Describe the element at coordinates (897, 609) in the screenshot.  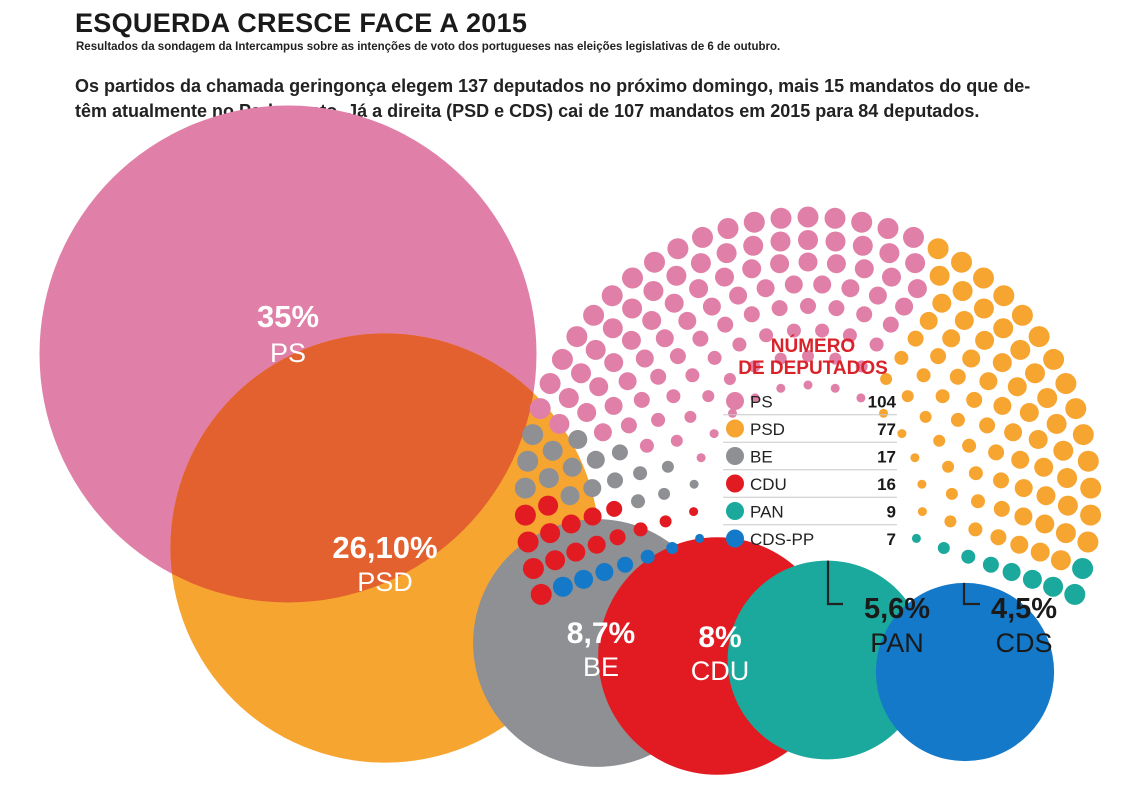
I see `label-pct-pan: 5,6%` at that location.